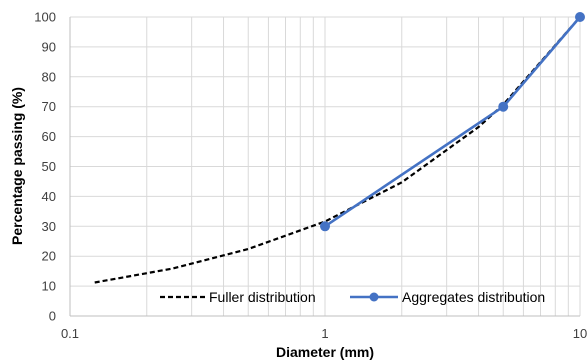 The width and height of the screenshot is (588, 362). Describe the element at coordinates (17, 166) in the screenshot. I see `y-axis-title: Percentage passing (%)` at that location.